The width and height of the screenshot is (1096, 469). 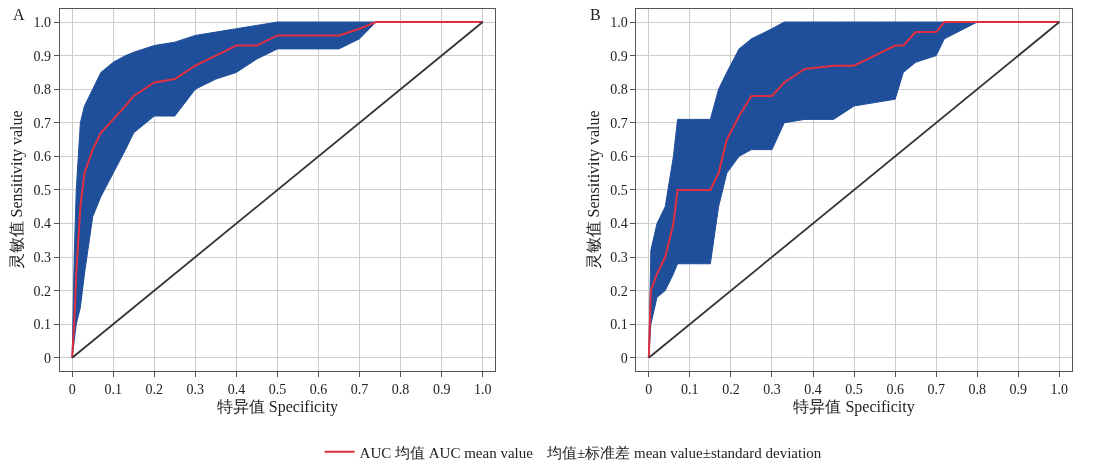 What do you see at coordinates (684, 453) in the screenshot?
I see `text: 均值±标准差 mean value±standard deviation` at bounding box center [684, 453].